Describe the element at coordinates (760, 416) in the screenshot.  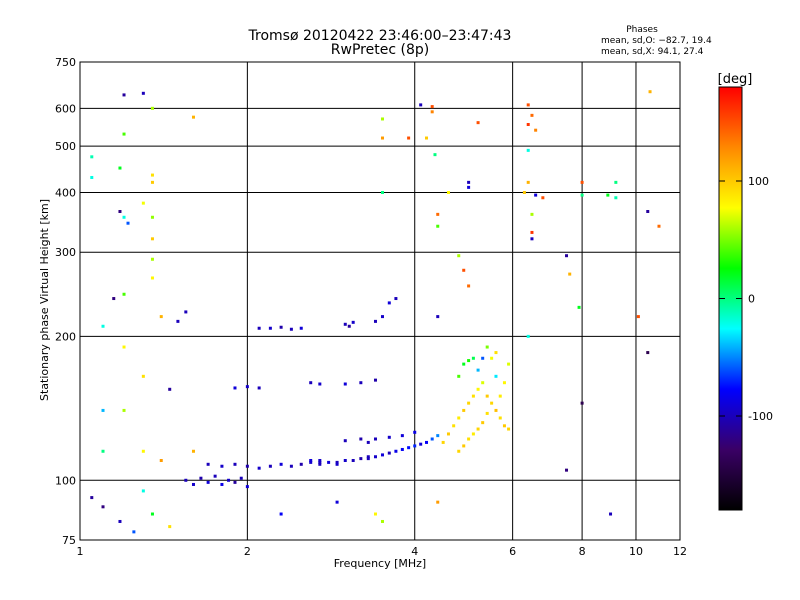
I see `colorbar-tick-label: -100` at that location.